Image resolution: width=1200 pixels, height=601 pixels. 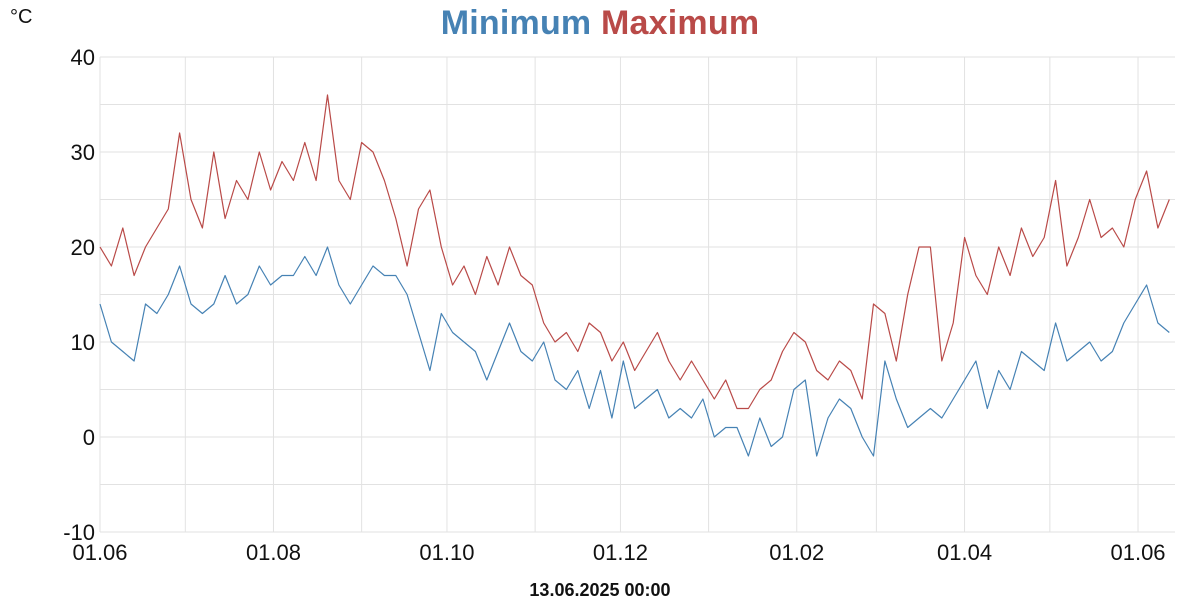 I want to click on x-tick-label: 01.12, so click(x=620, y=552).